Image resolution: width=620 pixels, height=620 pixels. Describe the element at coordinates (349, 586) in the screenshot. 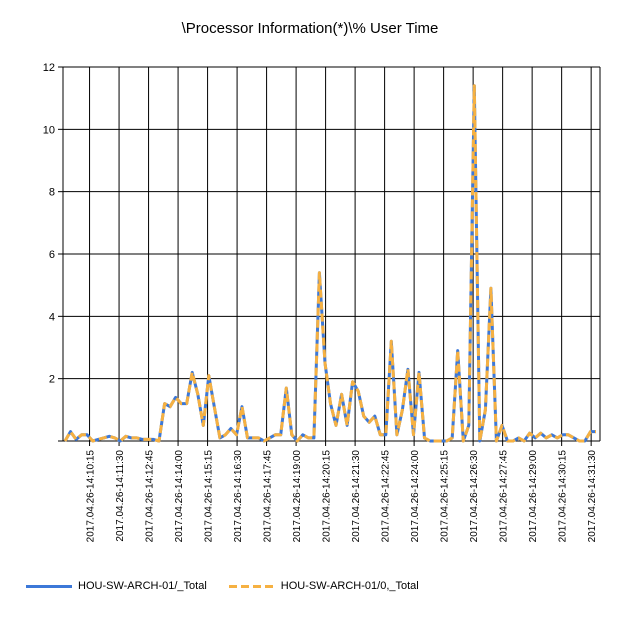

I see `legend-label-cpu0: HOU-SW-ARCH-01/0,_Total` at that location.